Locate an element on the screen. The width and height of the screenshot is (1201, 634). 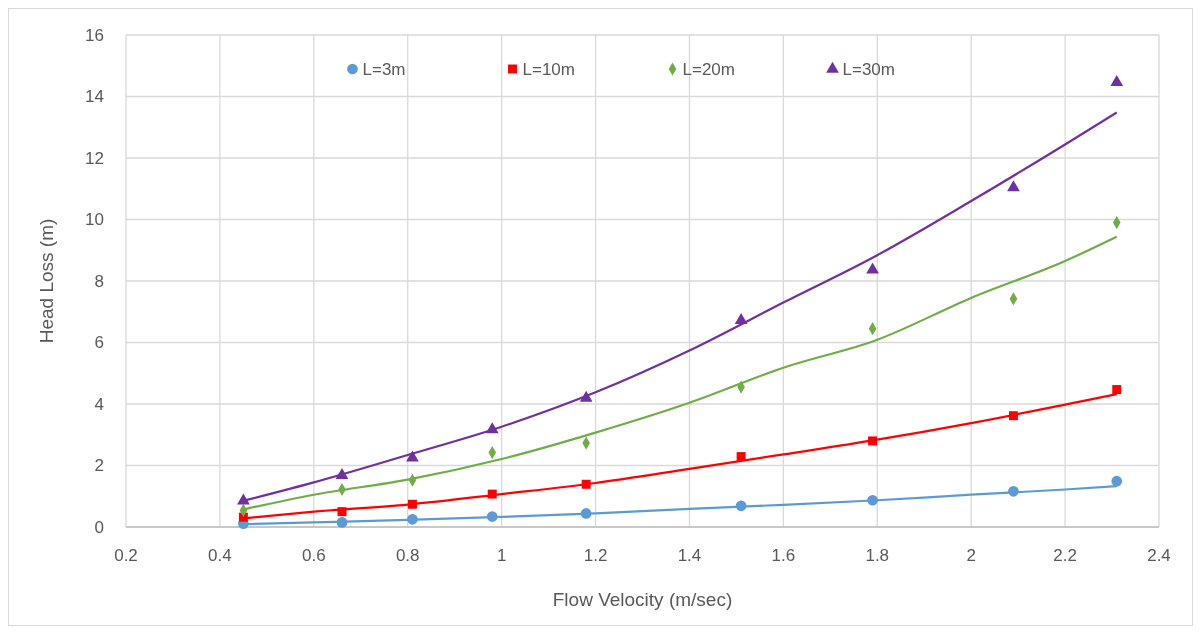
legend-label: L=30m is located at coordinates (868, 69).